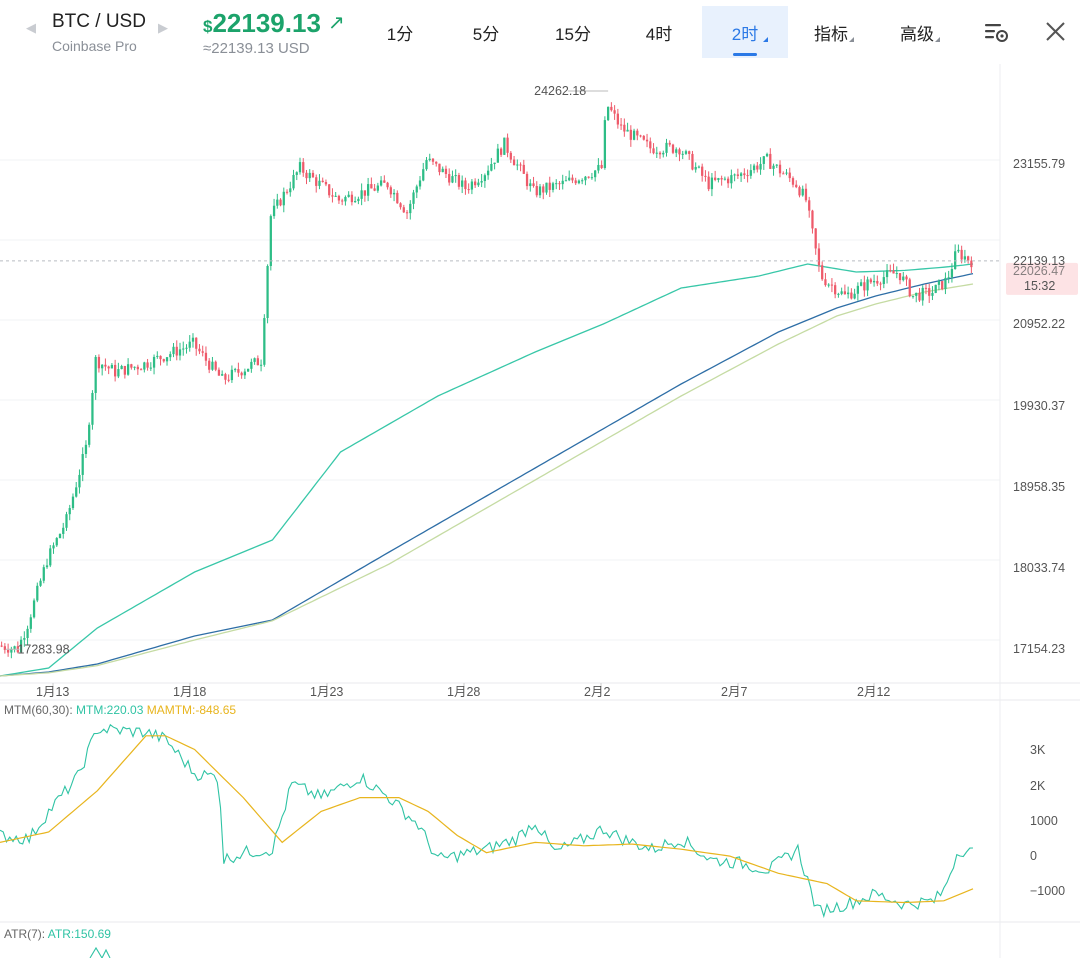 This screenshot has width=1080, height=958. What do you see at coordinates (1044, 821) in the screenshot?
I see `mtm-axis-tick-label: 1000` at bounding box center [1044, 821].